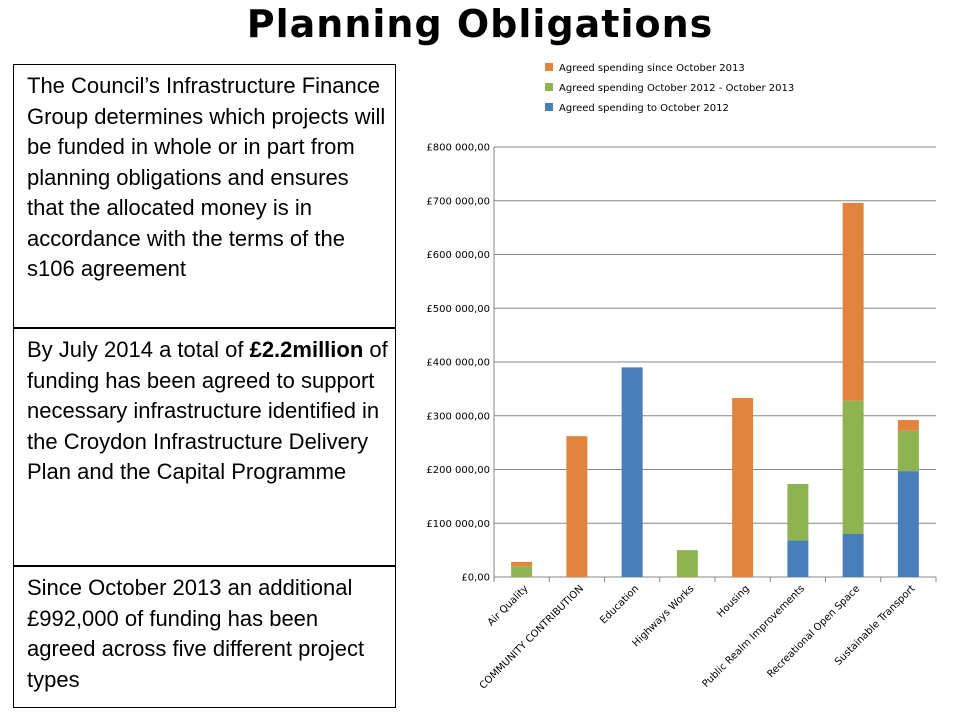 The image size is (960, 720). What do you see at coordinates (458, 524) in the screenshot?
I see `y-tick-label: £100 000,00` at bounding box center [458, 524].